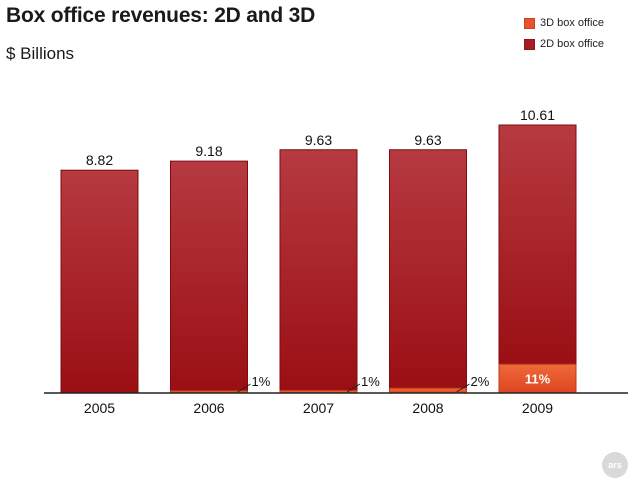 The image size is (640, 480). I want to click on share-label-2008: 2%, so click(480, 381).